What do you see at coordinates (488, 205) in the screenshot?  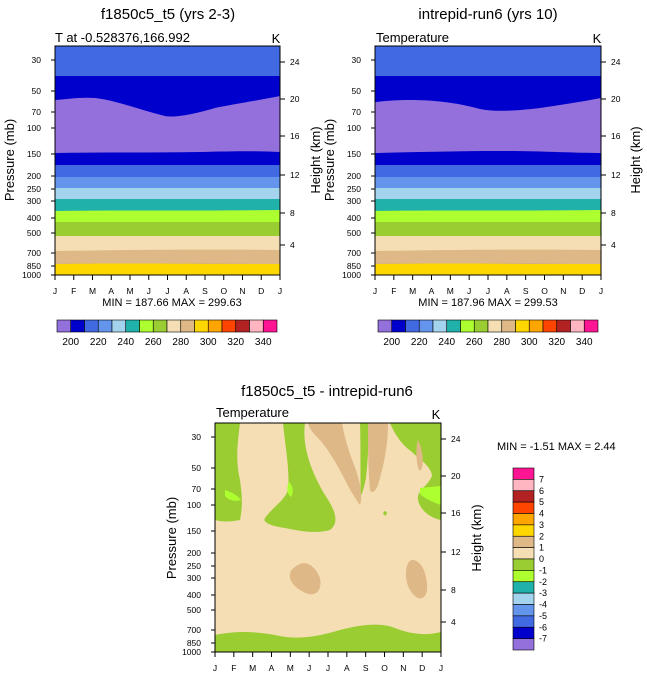 I see `band-teal` at bounding box center [488, 205].